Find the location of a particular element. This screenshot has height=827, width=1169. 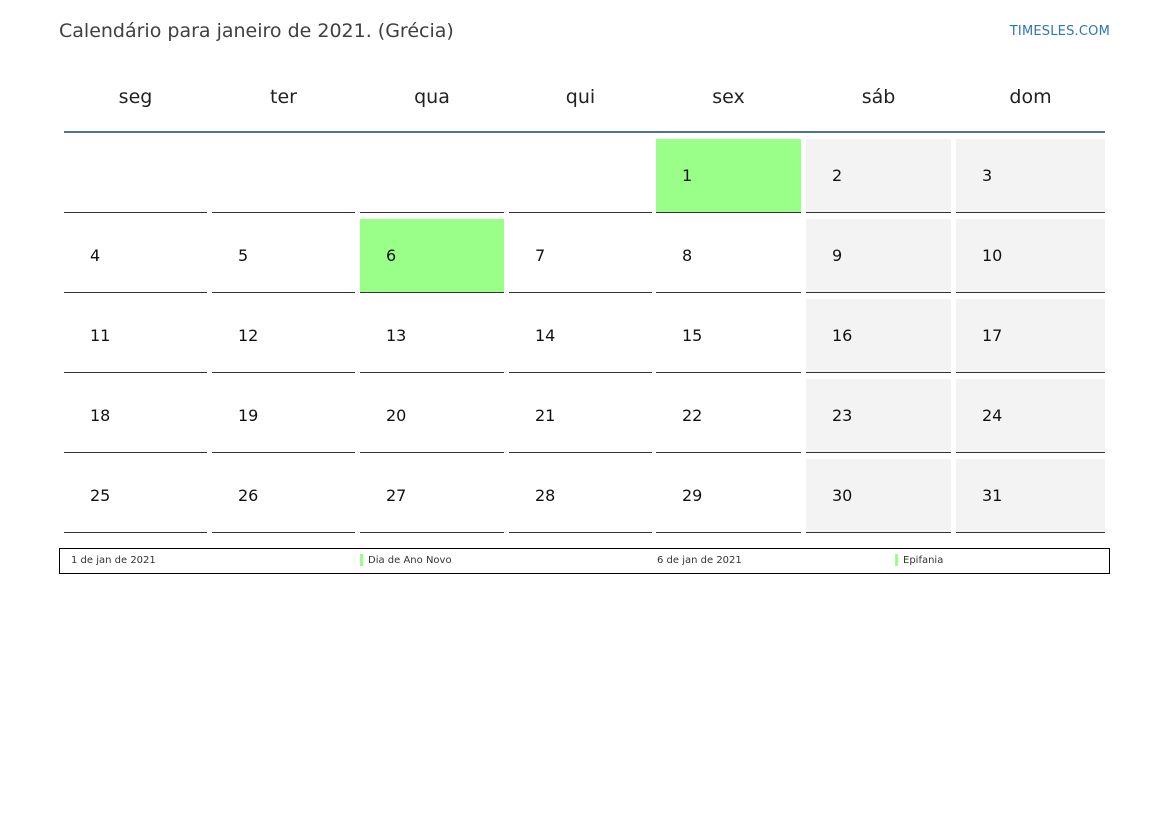

weekday-label: seg is located at coordinates (135, 97).